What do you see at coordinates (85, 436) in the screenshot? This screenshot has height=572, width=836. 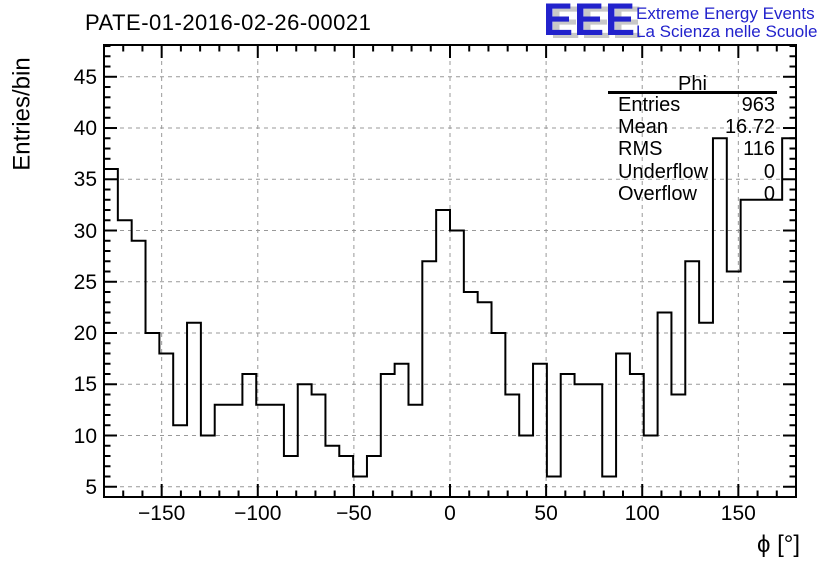 I see `y-tick-label: 10` at bounding box center [85, 436].